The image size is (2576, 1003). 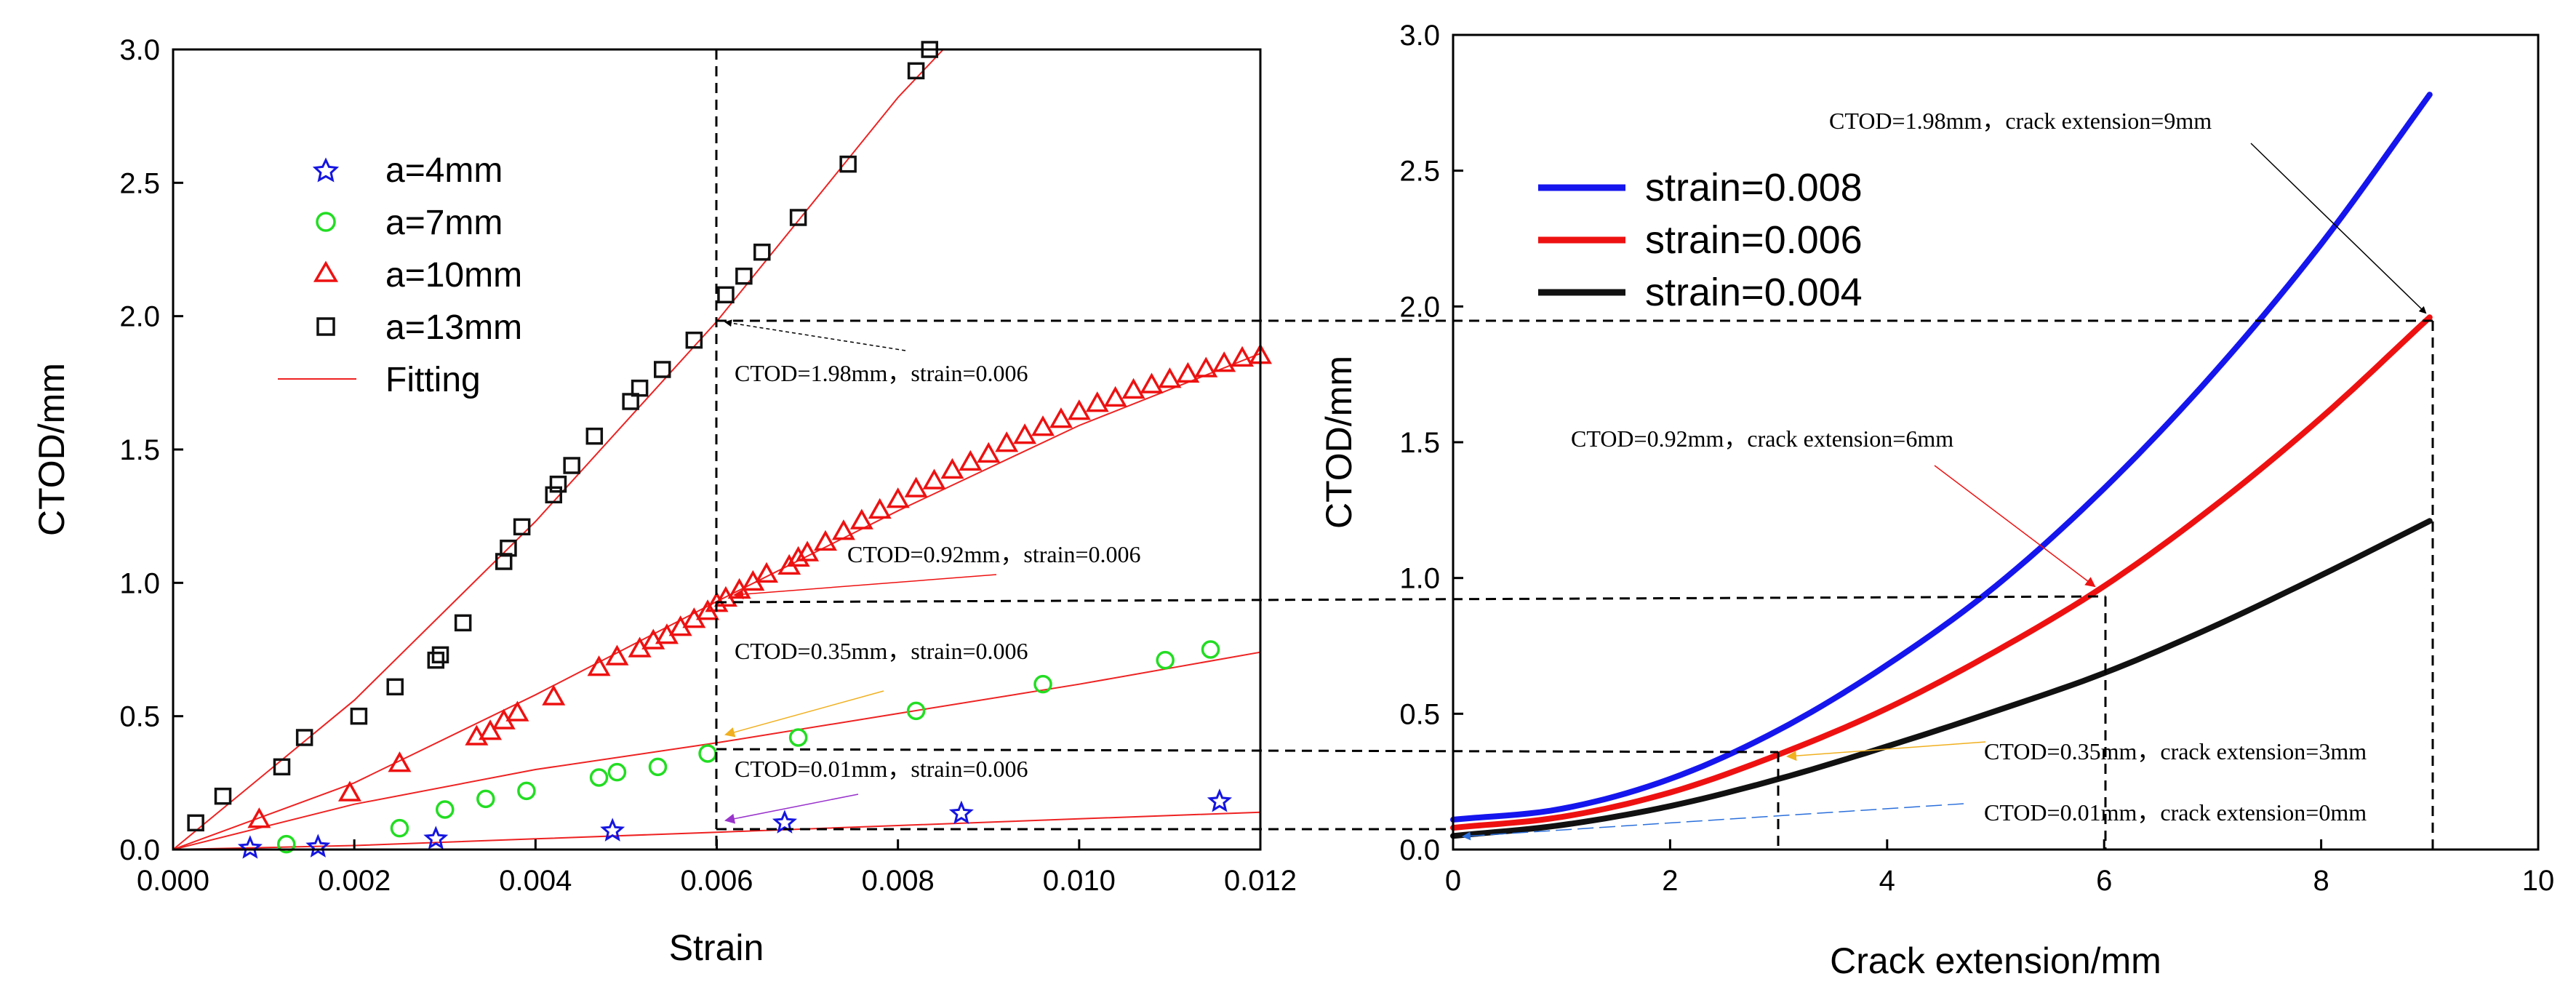 What do you see at coordinates (1453, 881) in the screenshot?
I see `right-x-tick-label: 0` at bounding box center [1453, 881].